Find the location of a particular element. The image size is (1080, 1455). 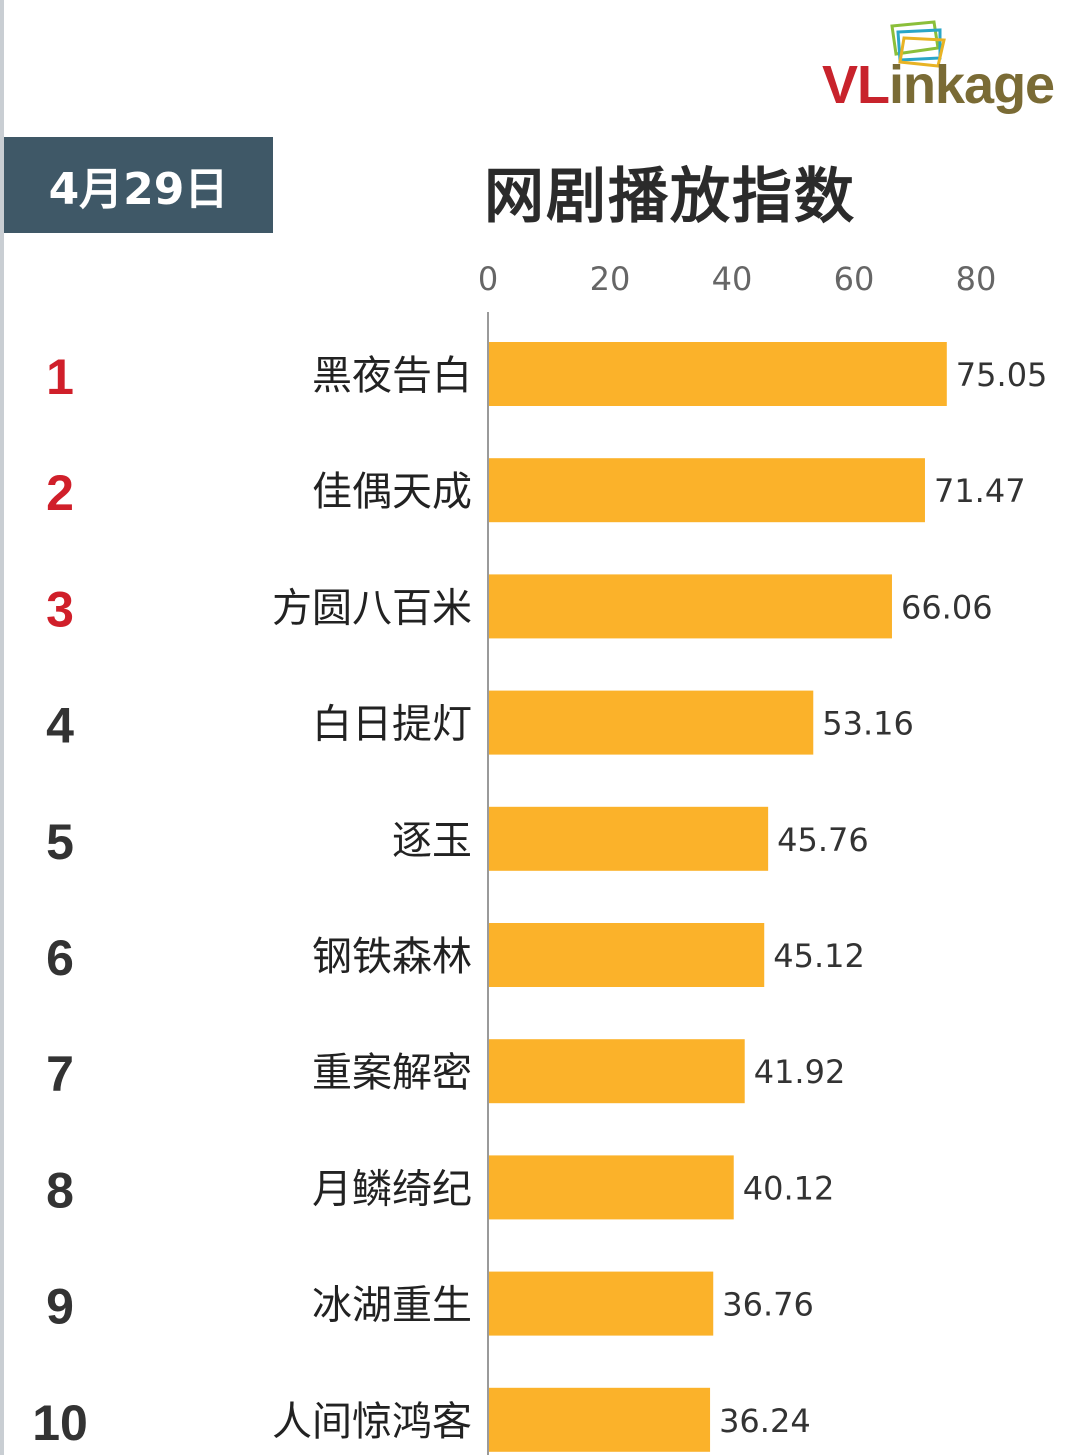

rank-number: 6 is located at coordinates (60, 958).